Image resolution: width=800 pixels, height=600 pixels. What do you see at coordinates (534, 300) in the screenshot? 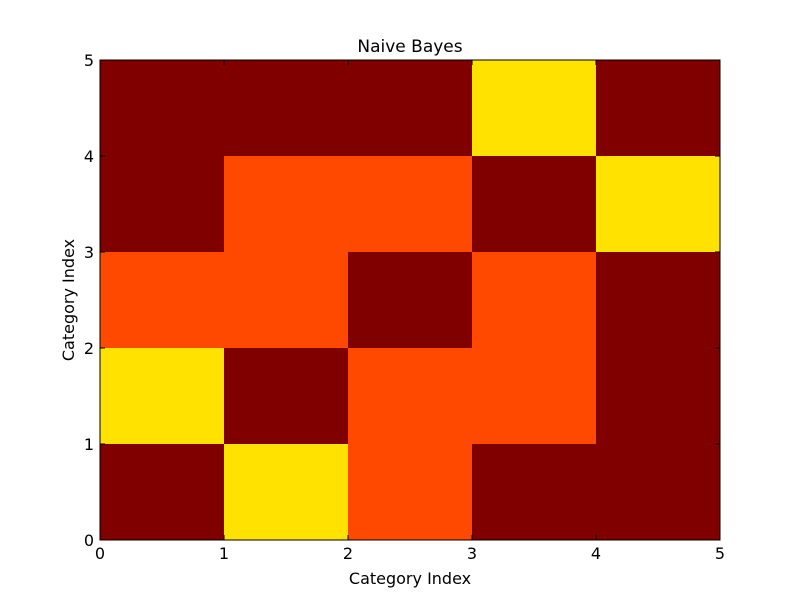
I see `heatmap-cell-r2-c3` at bounding box center [534, 300].